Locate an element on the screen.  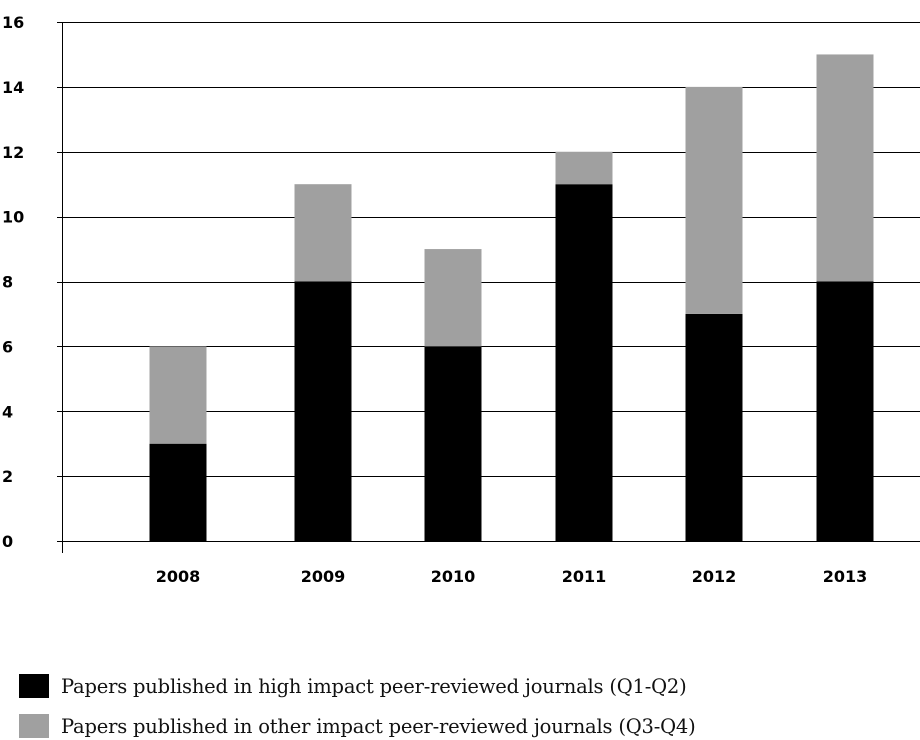
legend-swatch-other-impact is located at coordinates (34, 726).